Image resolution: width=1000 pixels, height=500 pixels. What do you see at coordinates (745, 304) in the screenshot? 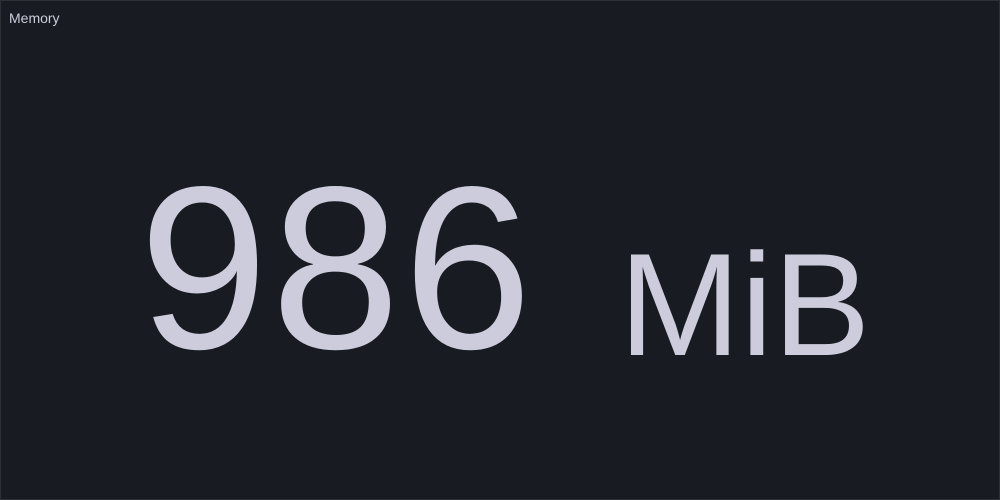
I see `stat-unit: MiB` at bounding box center [745, 304].